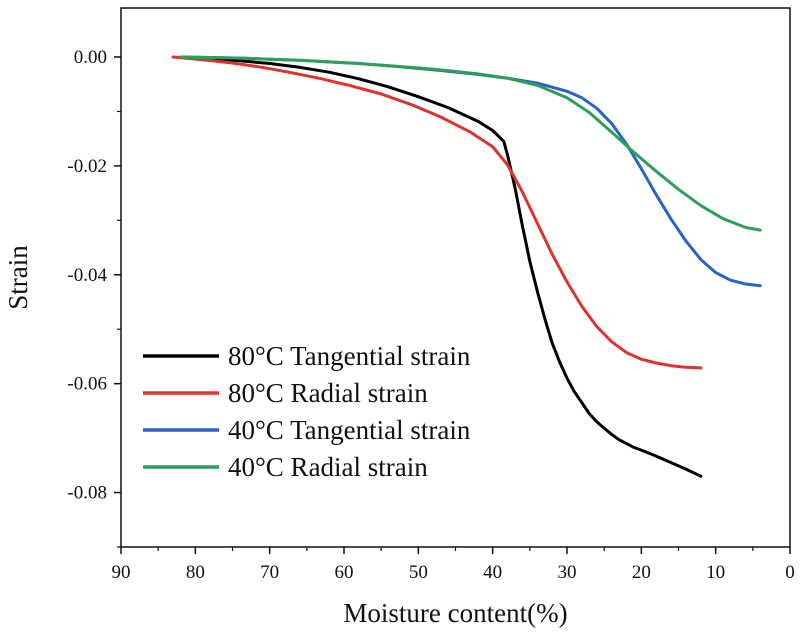 Image resolution: width=800 pixels, height=637 pixels. Describe the element at coordinates (87, 275) in the screenshot. I see `y-tick-label: -0.04` at that location.